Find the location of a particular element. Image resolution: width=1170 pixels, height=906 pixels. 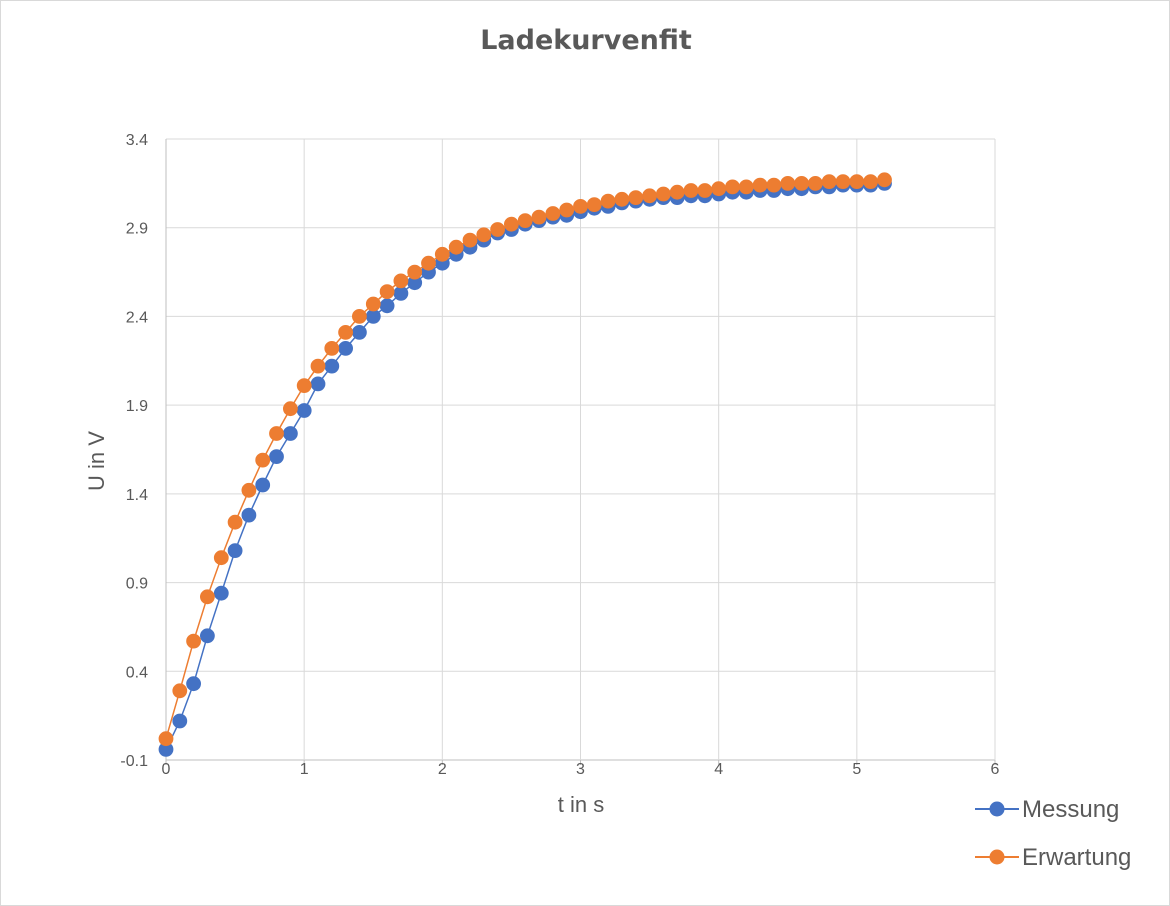

y-tick-label: 0.4 is located at coordinates (137, 672).